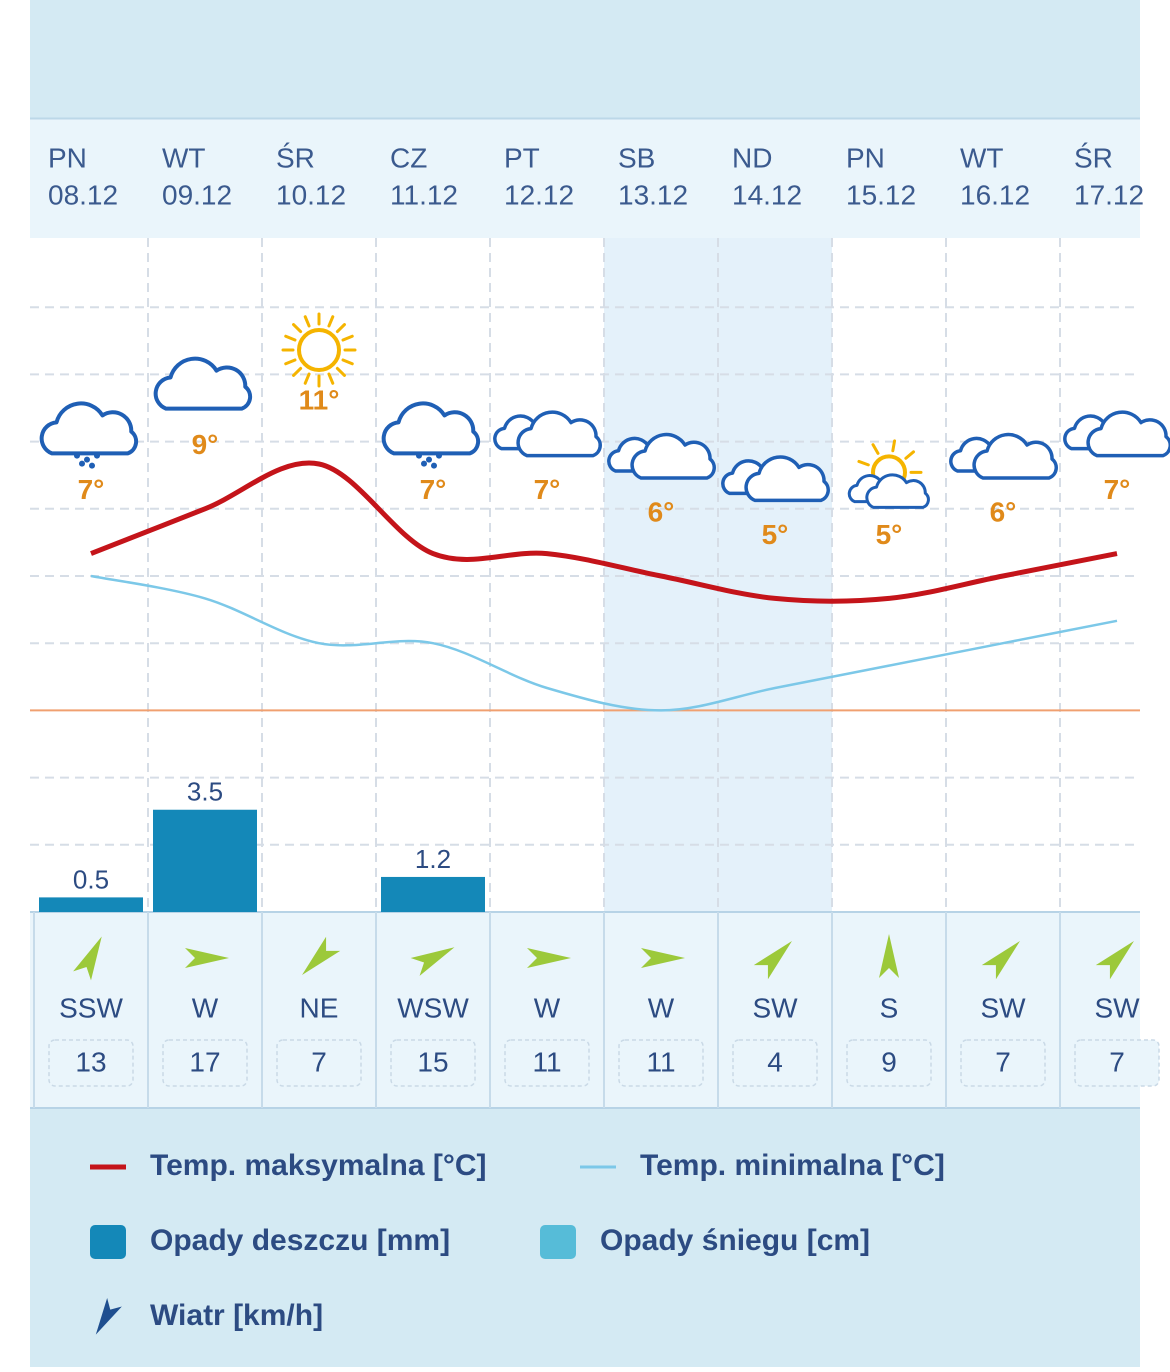 The image size is (1170, 1372). What do you see at coordinates (889, 534) in the screenshot?
I see `max-temp-label: 5°` at bounding box center [889, 534].